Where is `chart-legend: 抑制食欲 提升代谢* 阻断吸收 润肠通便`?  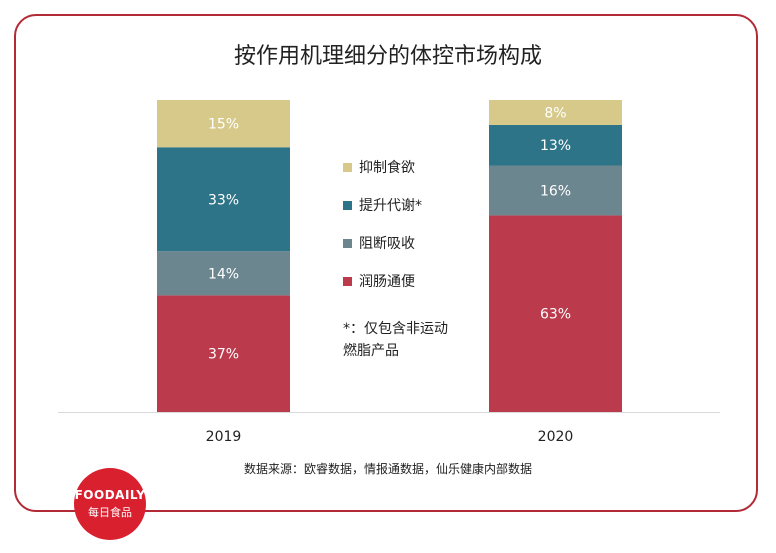
chart-legend: 抑制食欲 提升代谢* 阻断吸收 润肠通便 is located at coordinates (382, 224).